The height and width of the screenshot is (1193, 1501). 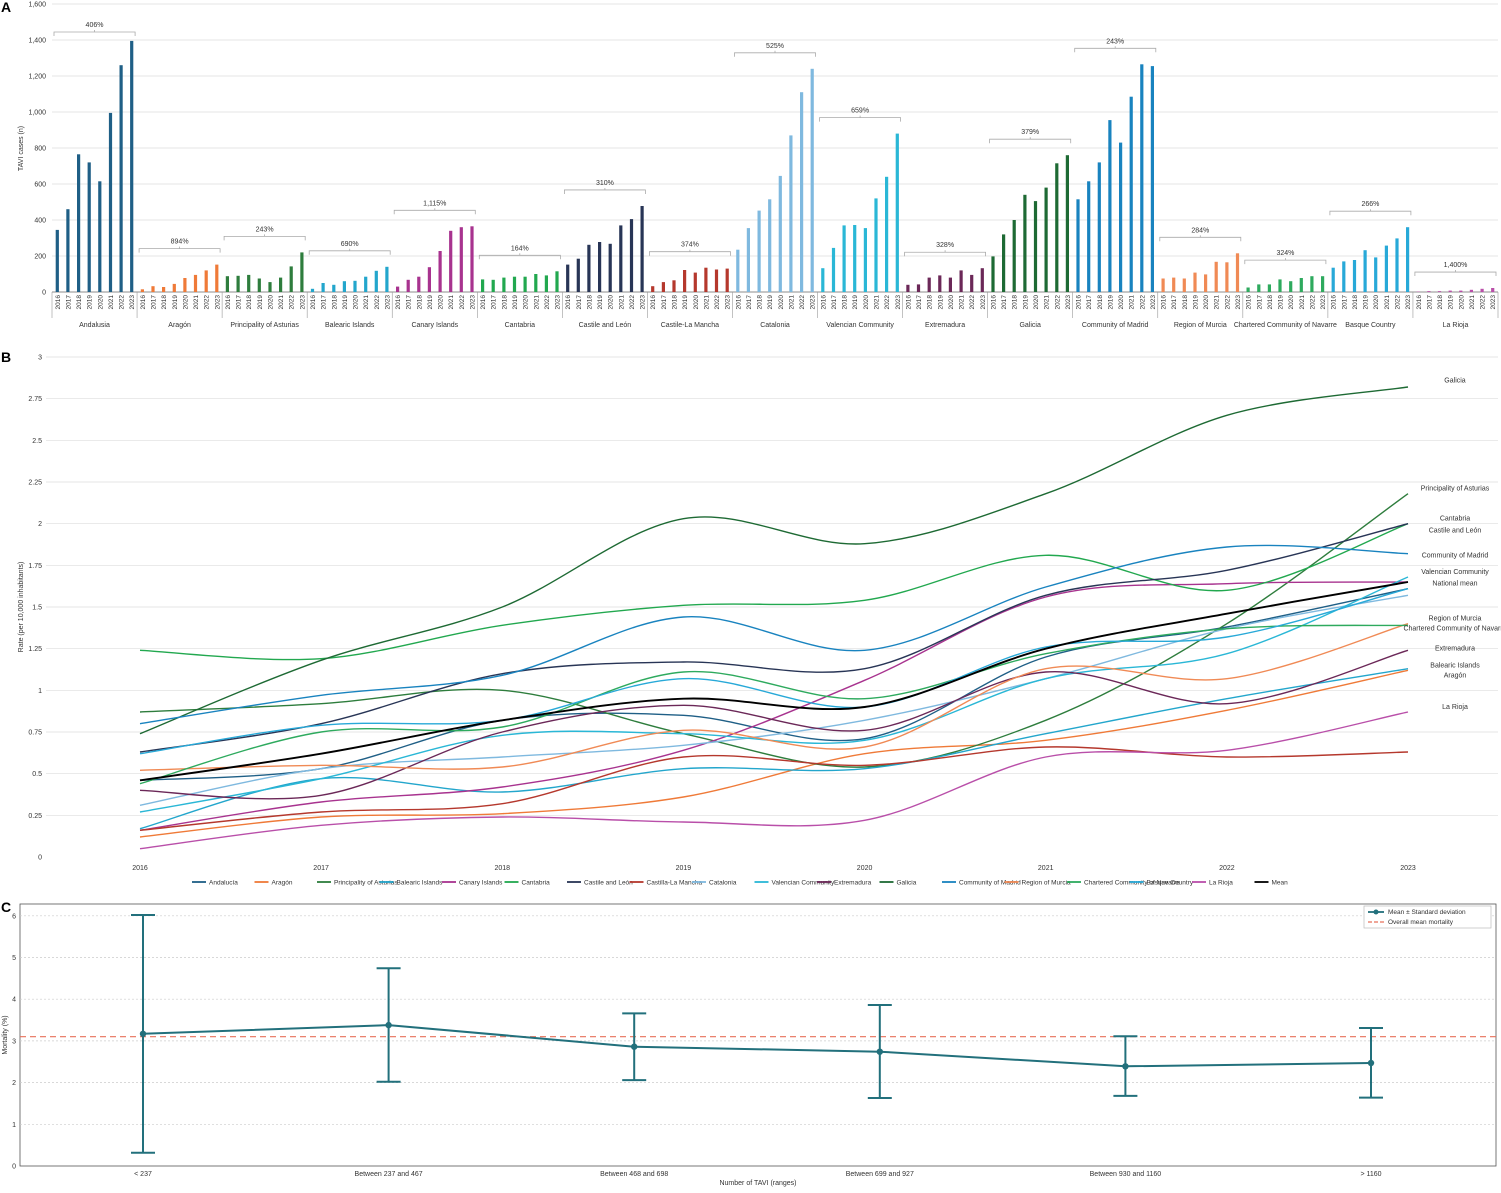 What do you see at coordinates (216, 278) in the screenshot?
I see `bar-arag-n-2023` at bounding box center [216, 278].